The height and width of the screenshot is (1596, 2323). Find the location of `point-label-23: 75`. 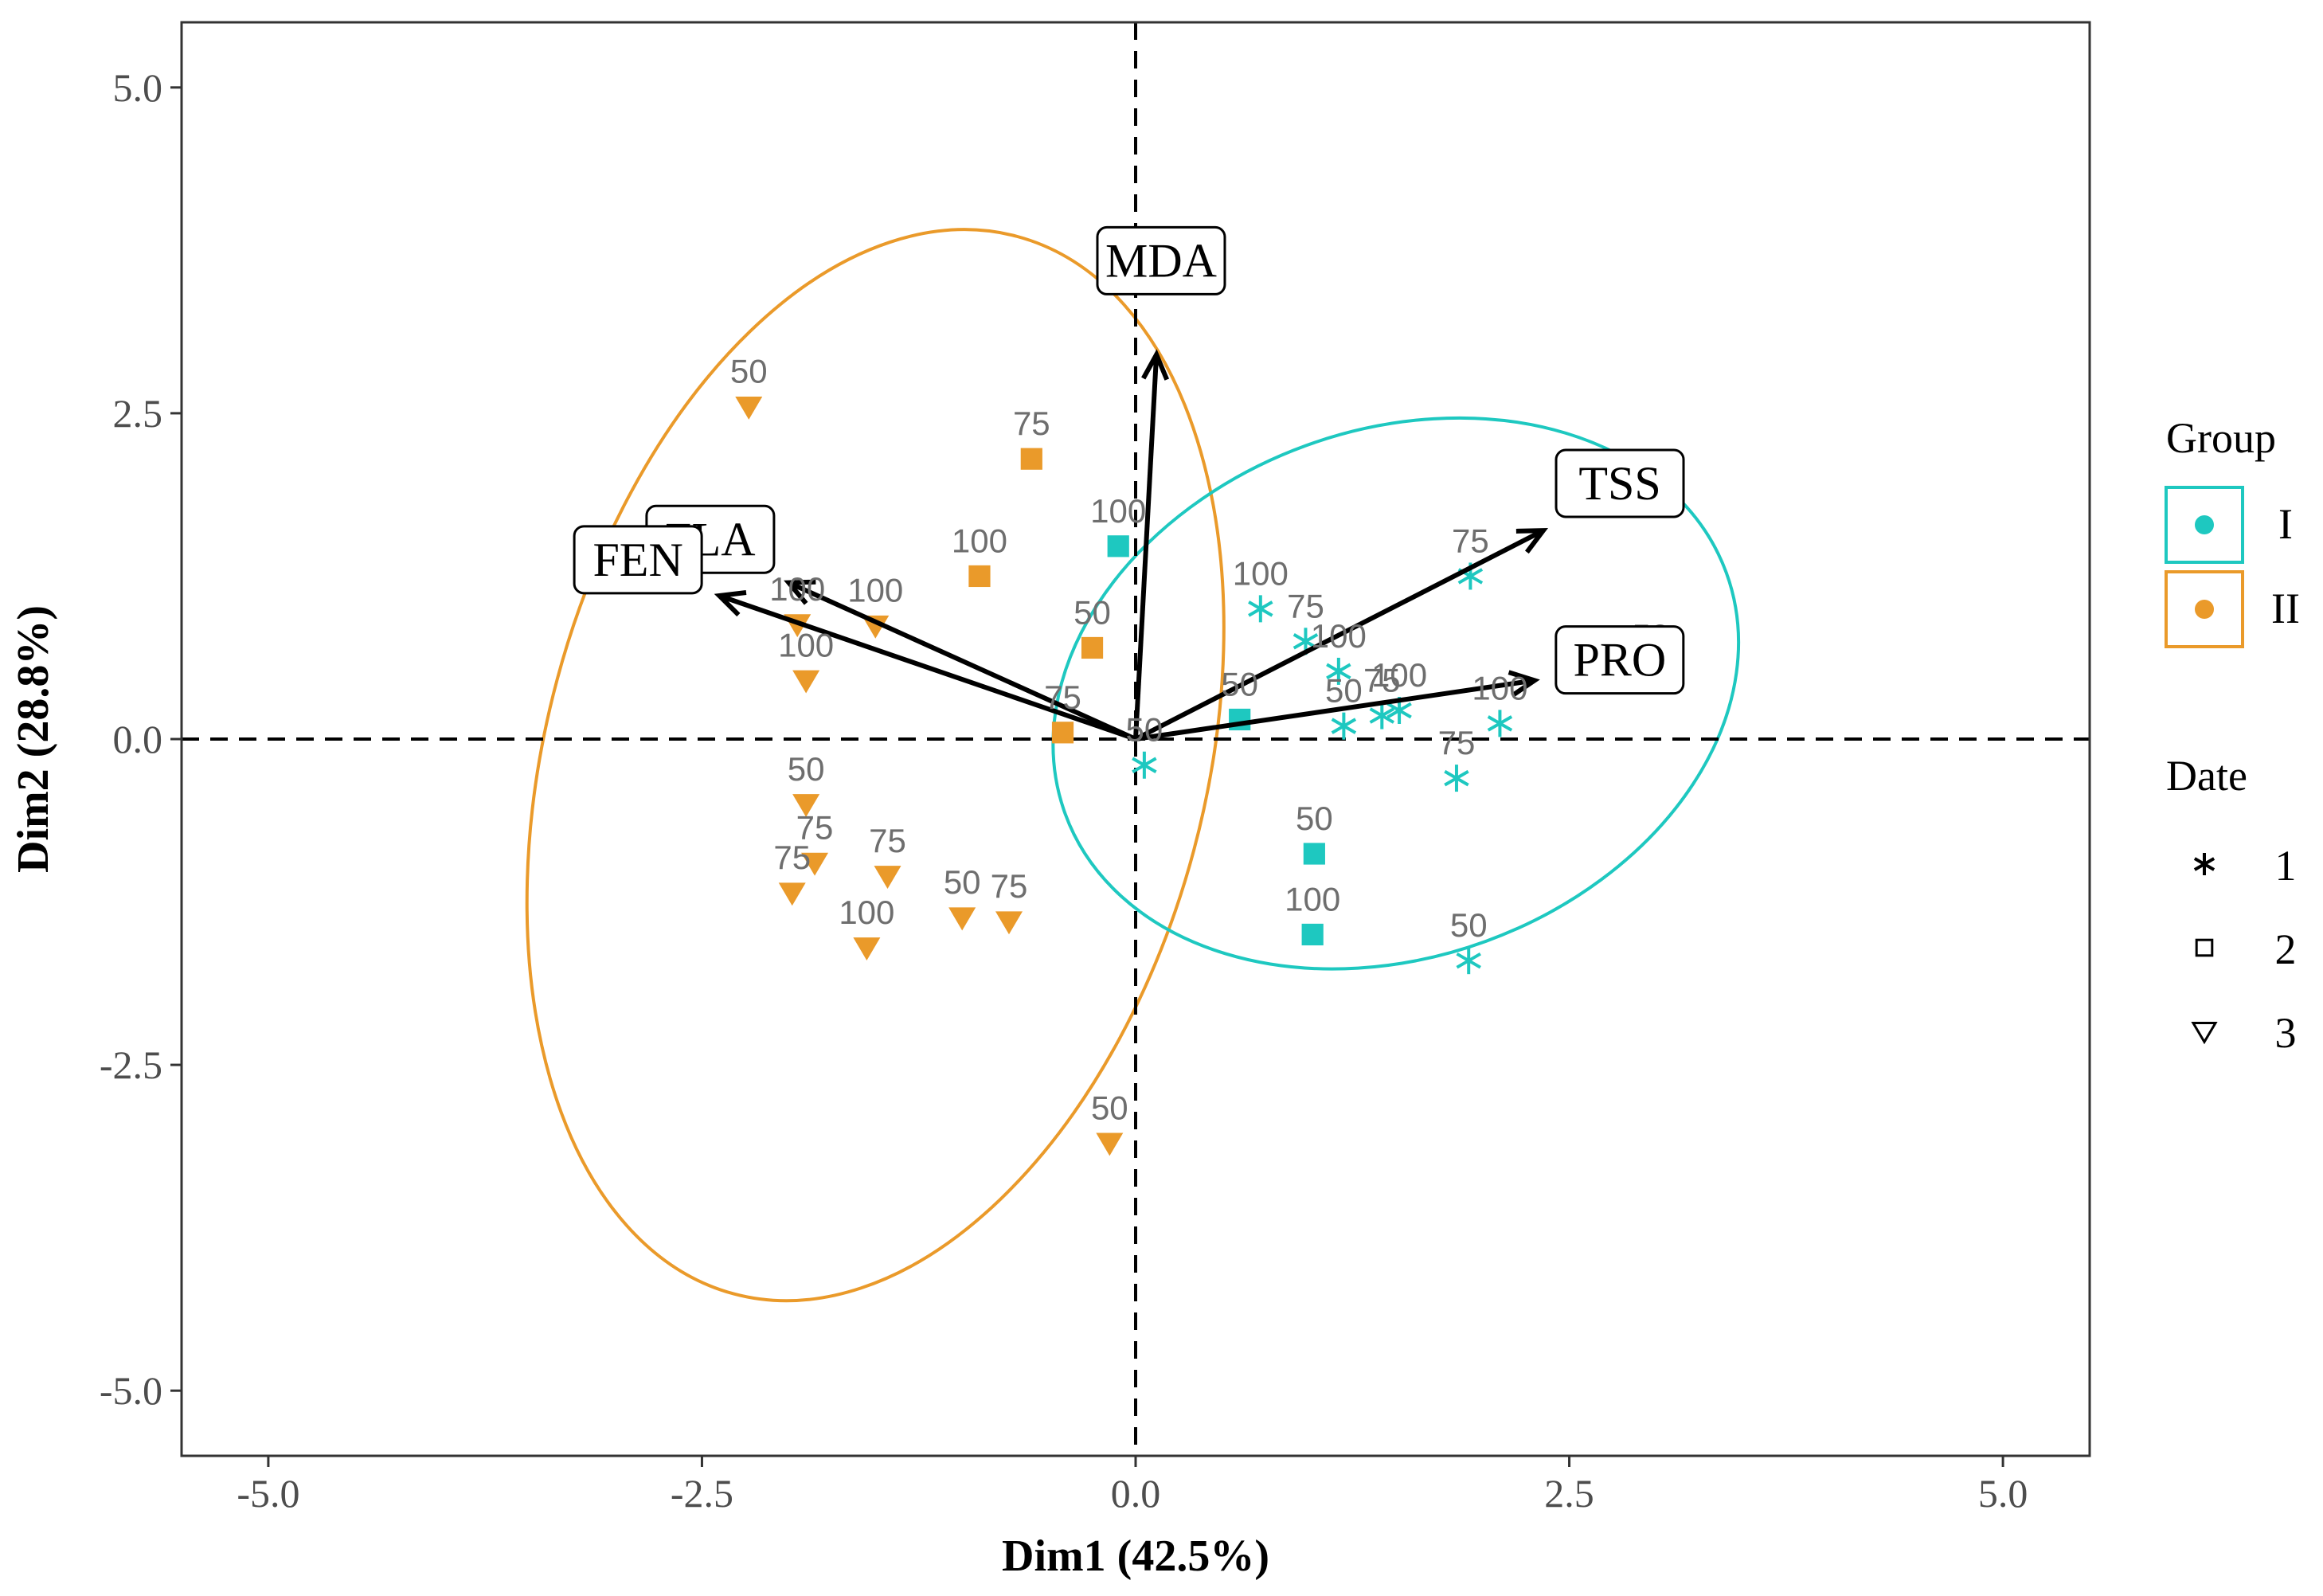

point-label-23: 75 is located at coordinates (1305, 605).